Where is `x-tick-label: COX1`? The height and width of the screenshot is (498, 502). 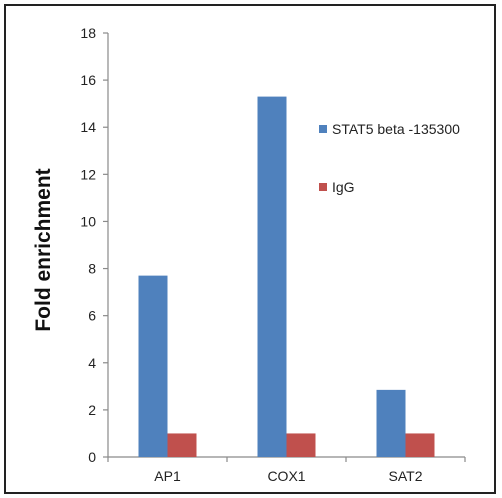
x-tick-label: COX1 is located at coordinates (286, 476).